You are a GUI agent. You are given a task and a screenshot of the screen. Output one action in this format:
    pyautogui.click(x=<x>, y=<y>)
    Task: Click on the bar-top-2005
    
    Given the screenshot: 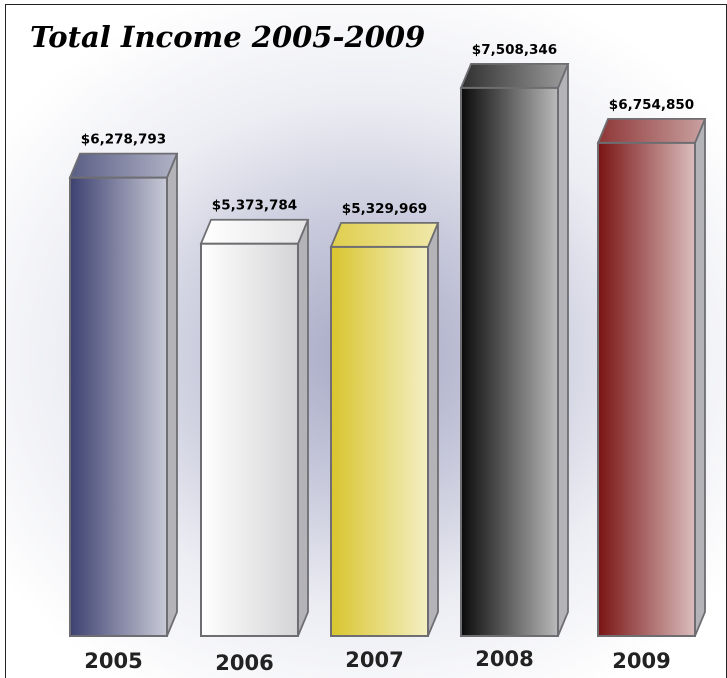 What is the action you would take?
    pyautogui.click(x=123, y=165)
    